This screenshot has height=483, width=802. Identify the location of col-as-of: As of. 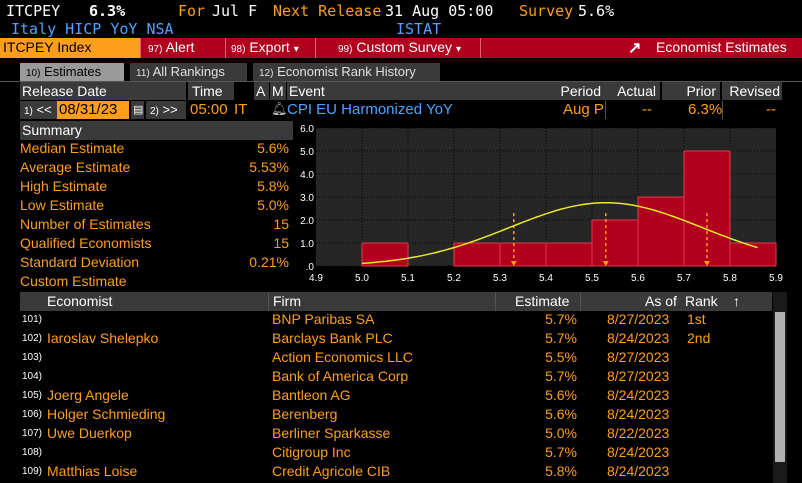
(661, 301).